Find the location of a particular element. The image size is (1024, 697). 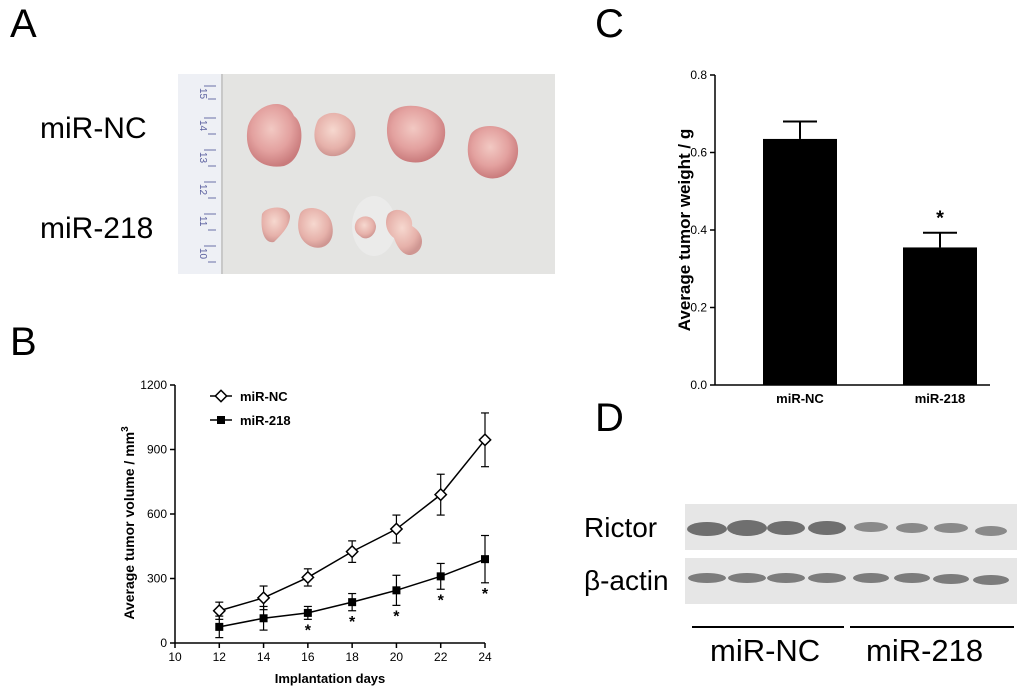

group-label-mir-218: miR-218 is located at coordinates (925, 650).